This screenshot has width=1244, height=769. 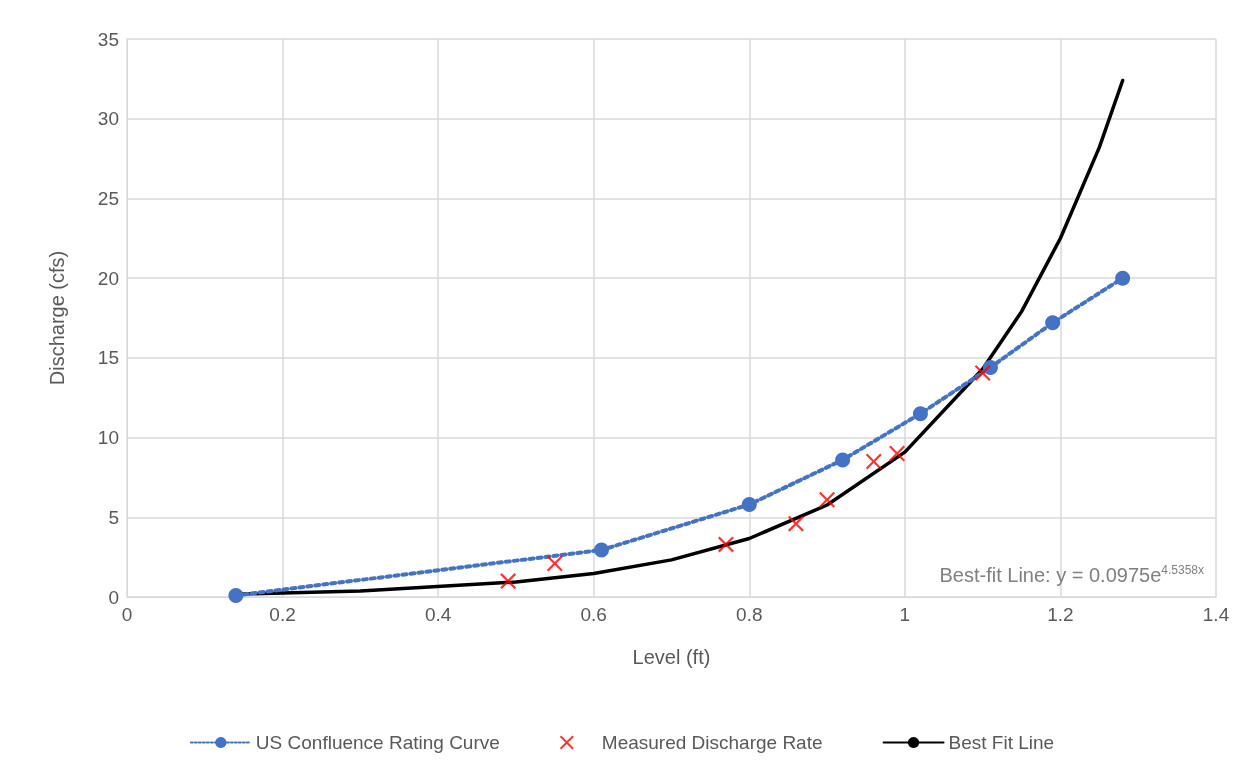 I want to click on y-tick-label: 25, so click(x=108, y=198).